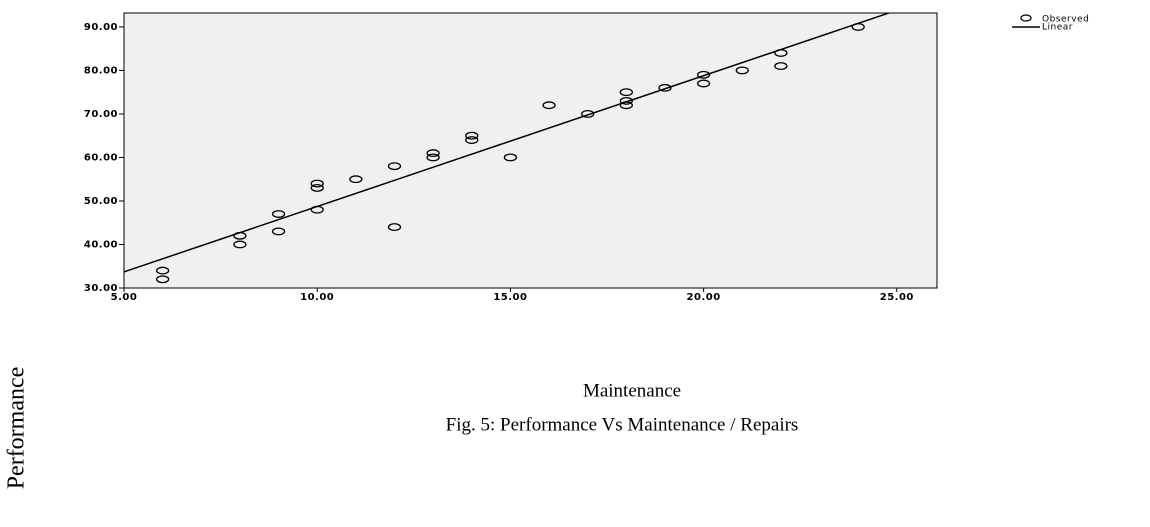  What do you see at coordinates (101, 114) in the screenshot?
I see `y-tick-label: 70.00` at bounding box center [101, 114].